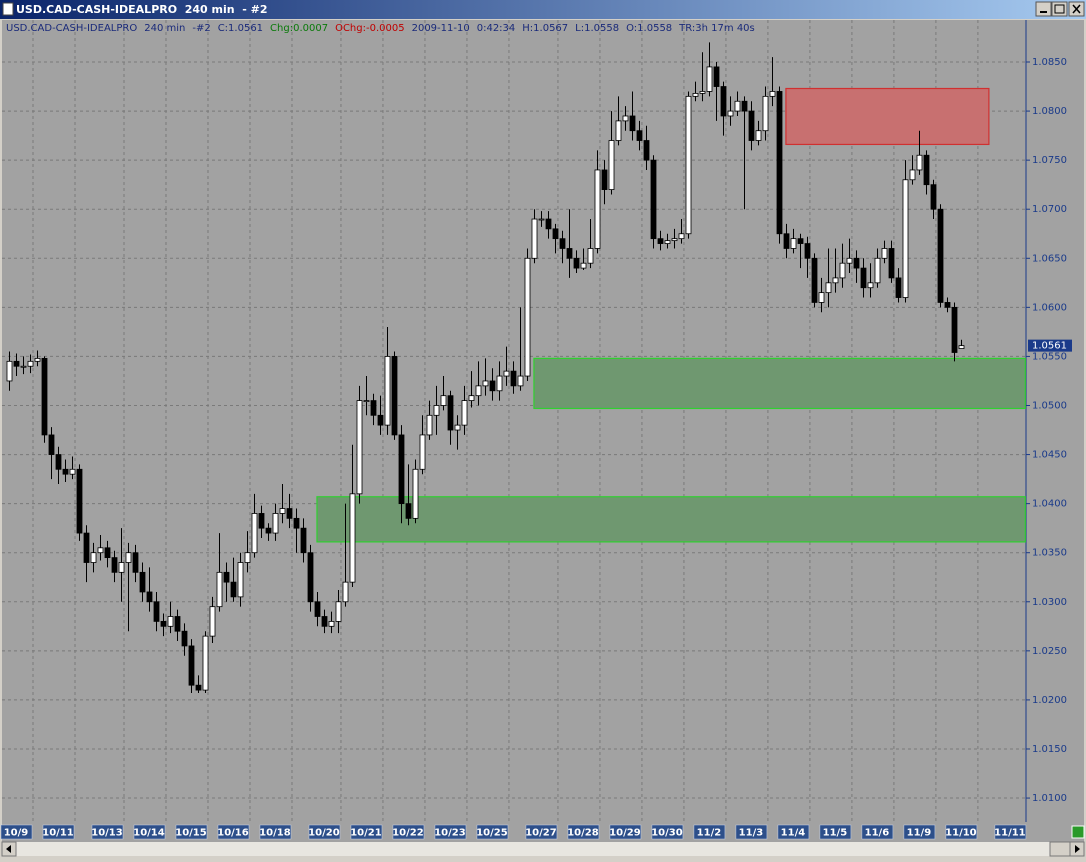 The width and height of the screenshot is (1086, 862). I want to click on y-tick-label: 1.0450, so click(1049, 455).